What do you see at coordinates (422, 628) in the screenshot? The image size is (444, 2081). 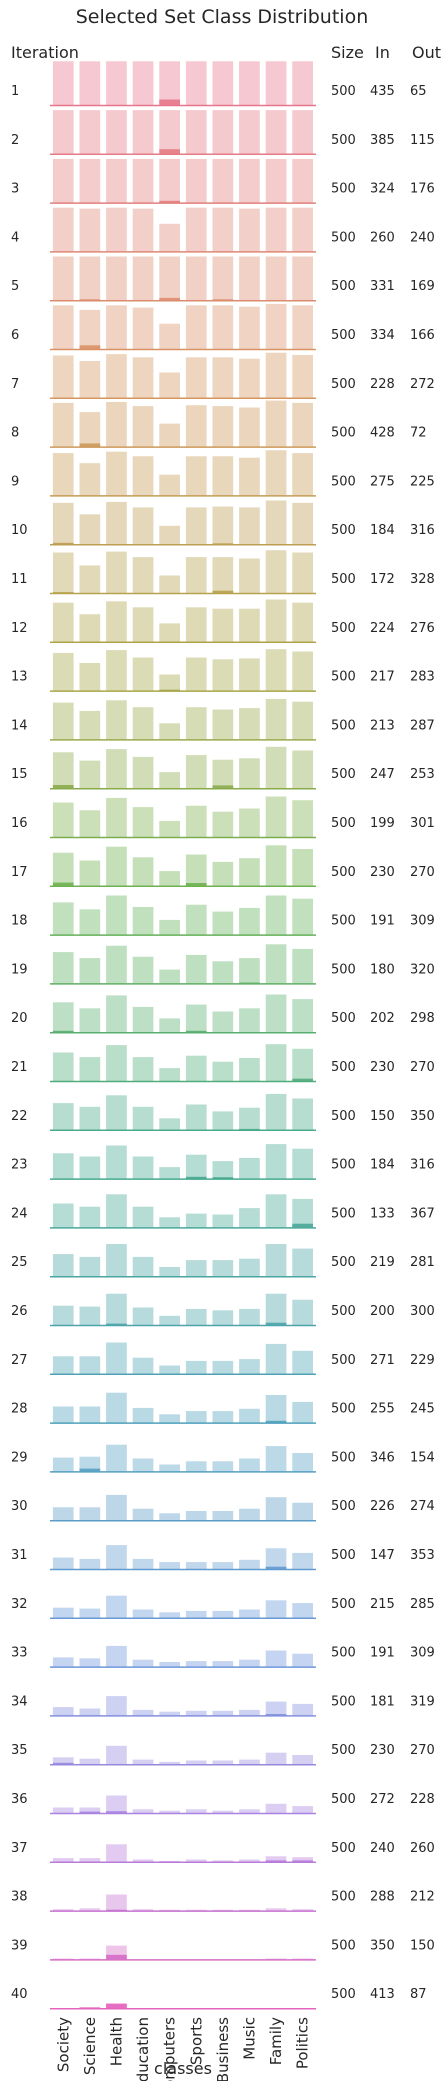 I see `out-value: 276` at bounding box center [422, 628].